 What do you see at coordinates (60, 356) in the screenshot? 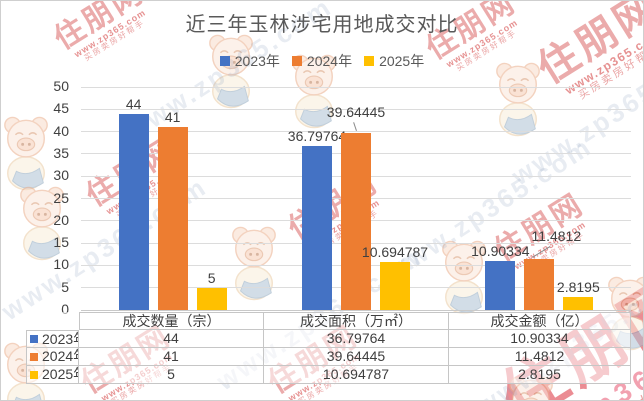
I see `table-year-label: 2024年` at bounding box center [60, 356].